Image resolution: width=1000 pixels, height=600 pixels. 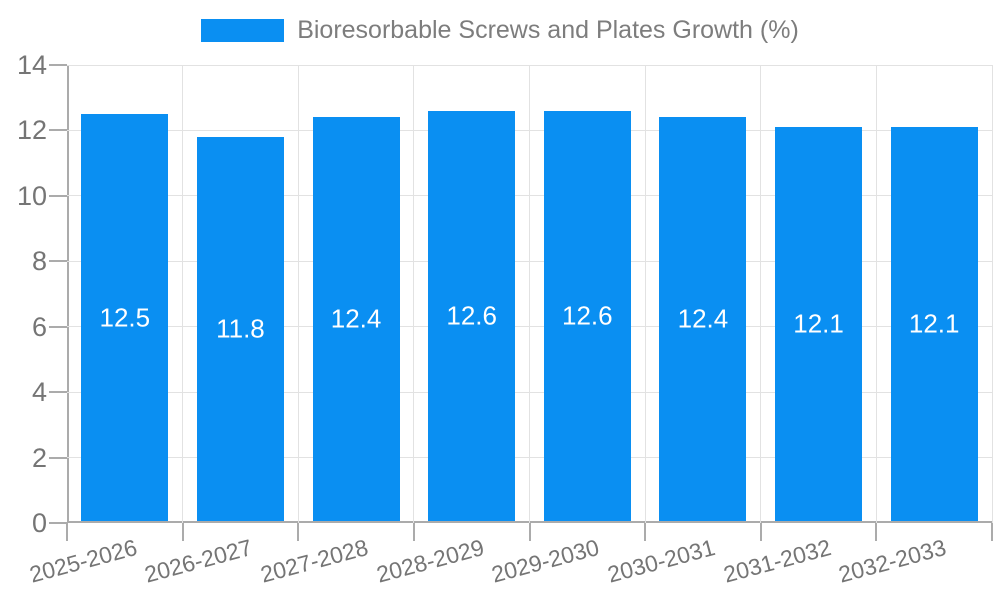 I want to click on x-axis-label: 2028-2029, so click(x=430, y=561).